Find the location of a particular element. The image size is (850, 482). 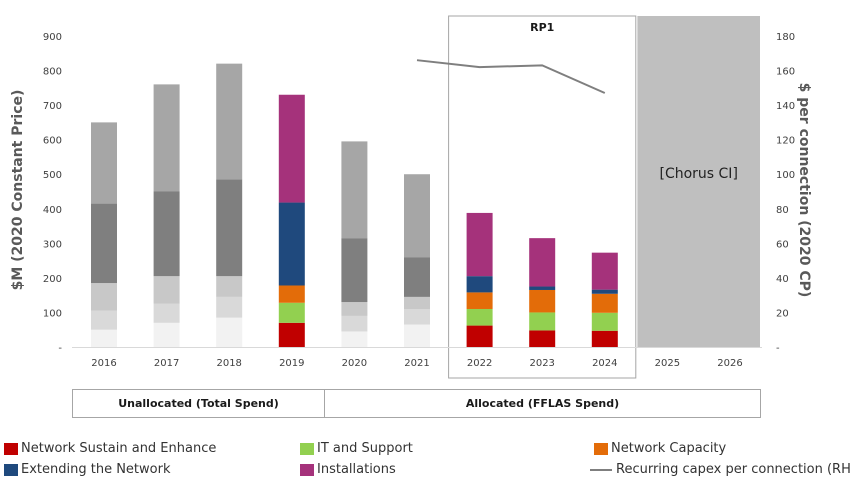

y-tick-label: 200 is located at coordinates (52, 279).